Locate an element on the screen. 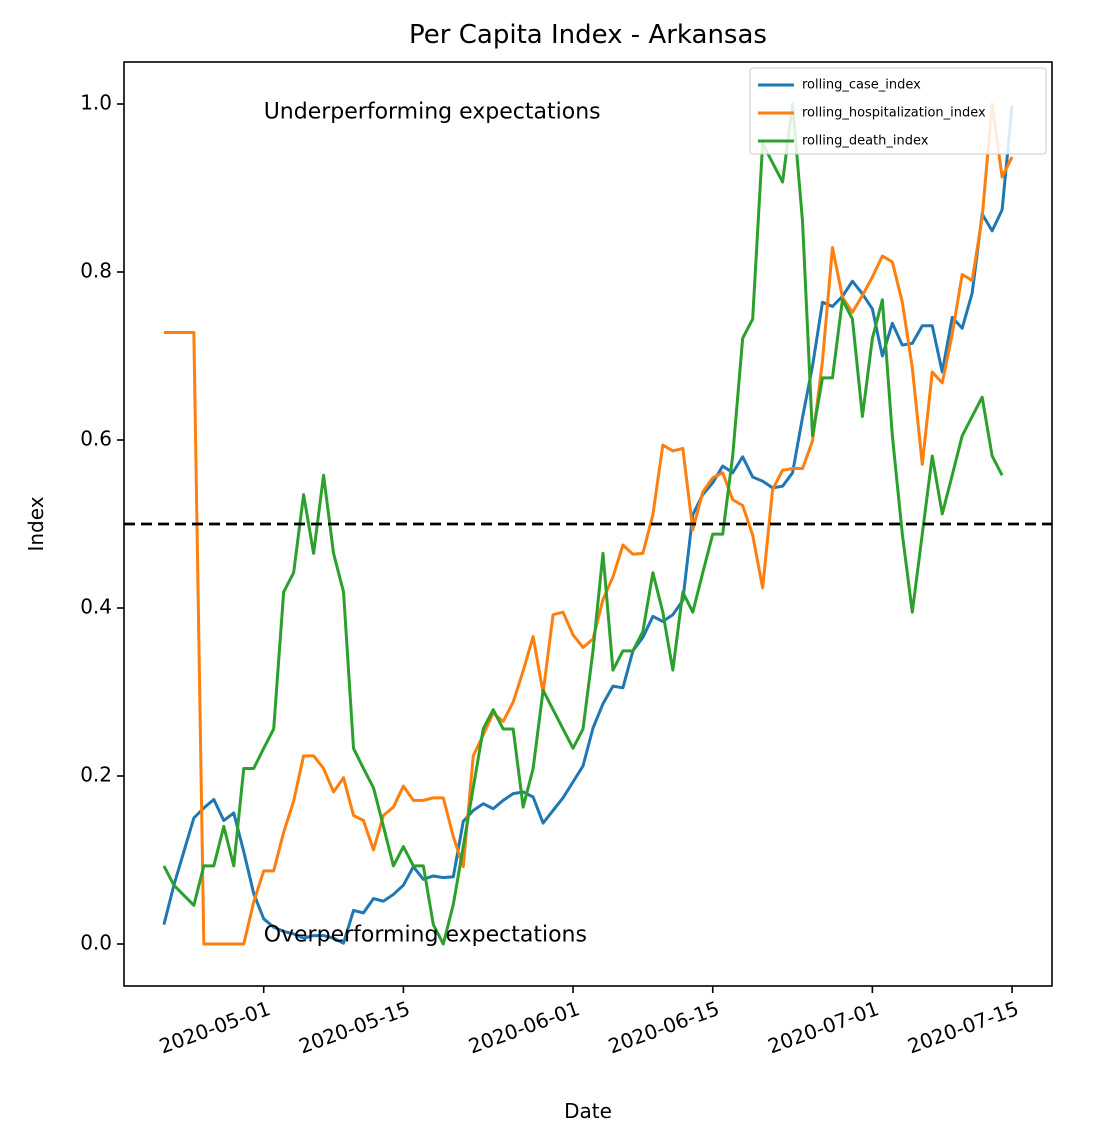 This screenshot has width=1111, height=1146. legend-label-rolling_death_index: rolling_death_index is located at coordinates (865, 141).